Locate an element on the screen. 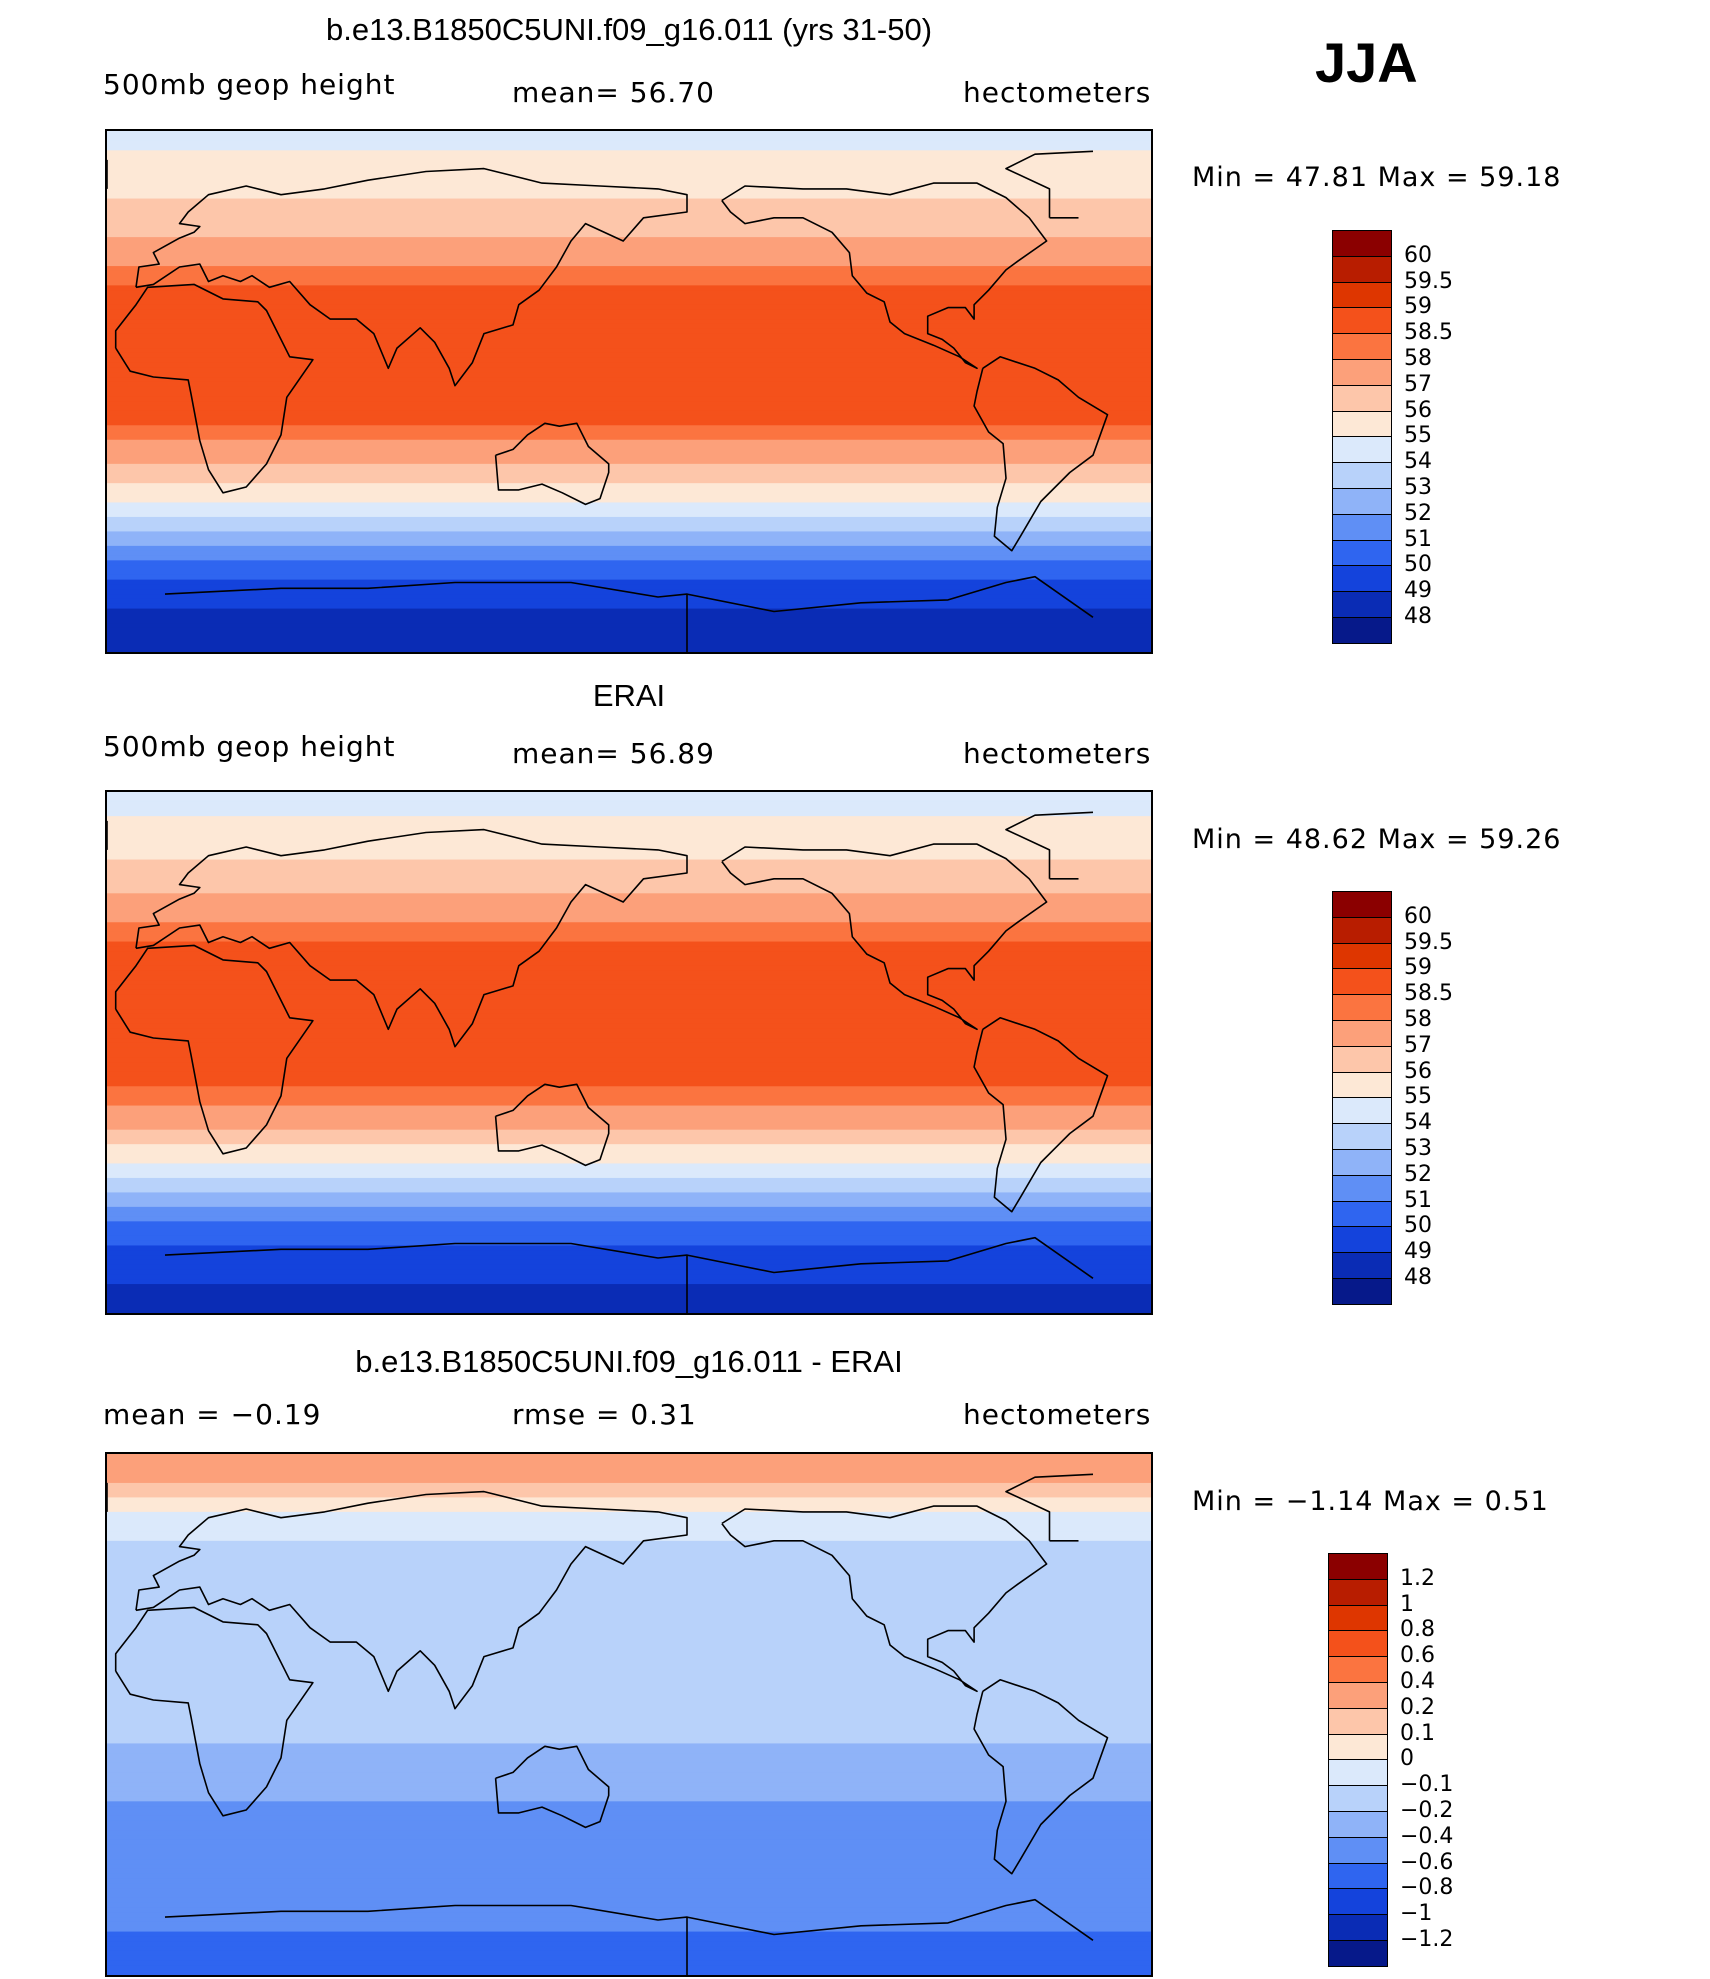  colorbar-label: 58.5 is located at coordinates (1428, 333).